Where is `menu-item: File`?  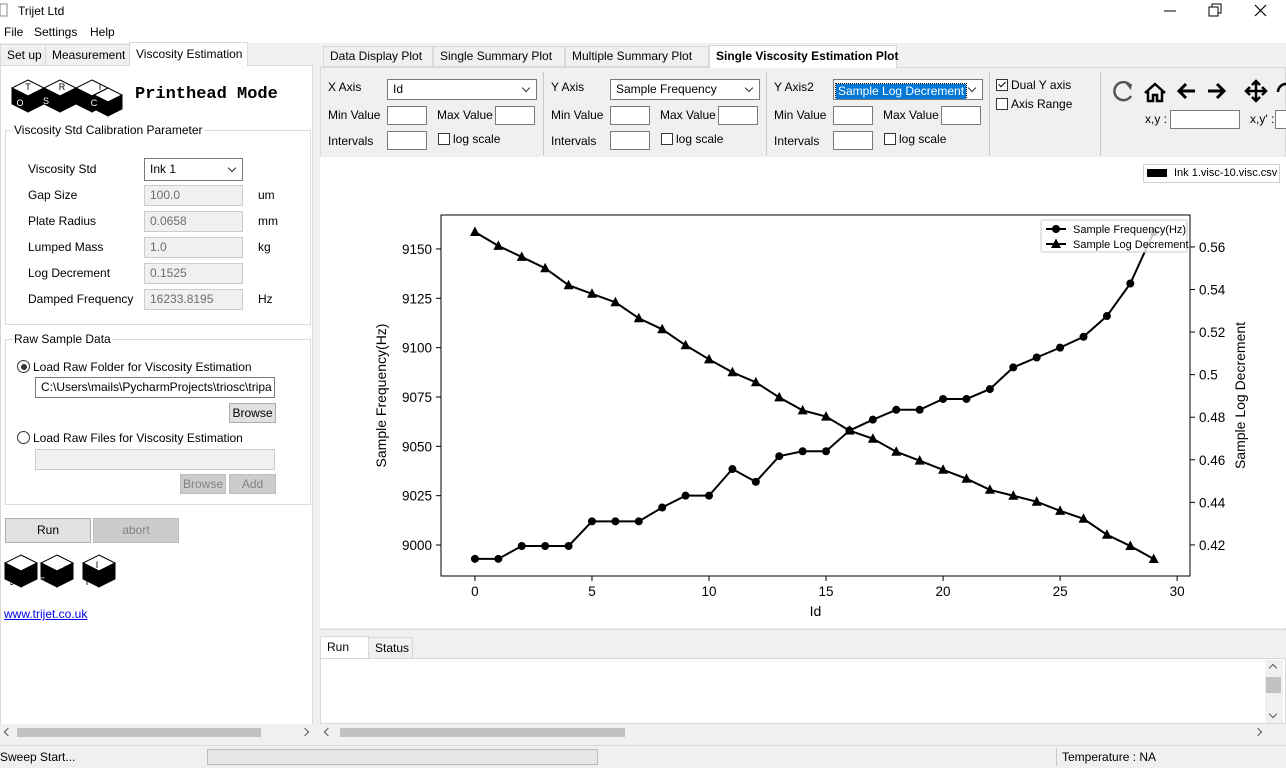
menu-item: File is located at coordinates (14, 32).